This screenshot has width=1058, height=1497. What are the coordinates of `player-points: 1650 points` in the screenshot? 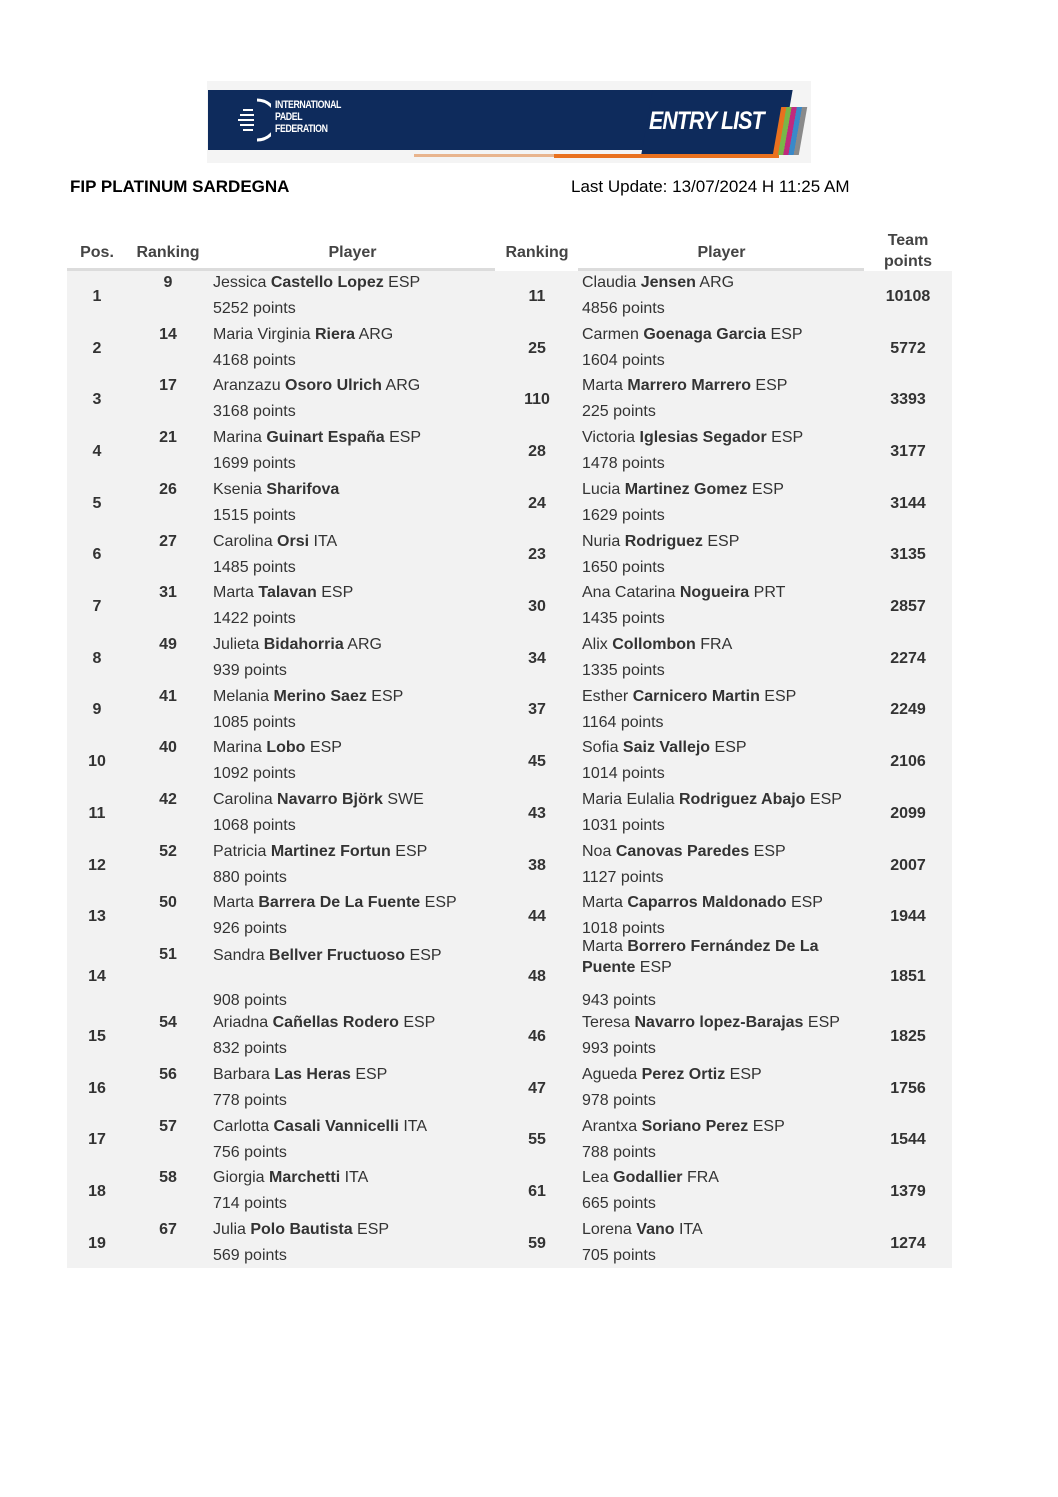 It's located at (623, 567).